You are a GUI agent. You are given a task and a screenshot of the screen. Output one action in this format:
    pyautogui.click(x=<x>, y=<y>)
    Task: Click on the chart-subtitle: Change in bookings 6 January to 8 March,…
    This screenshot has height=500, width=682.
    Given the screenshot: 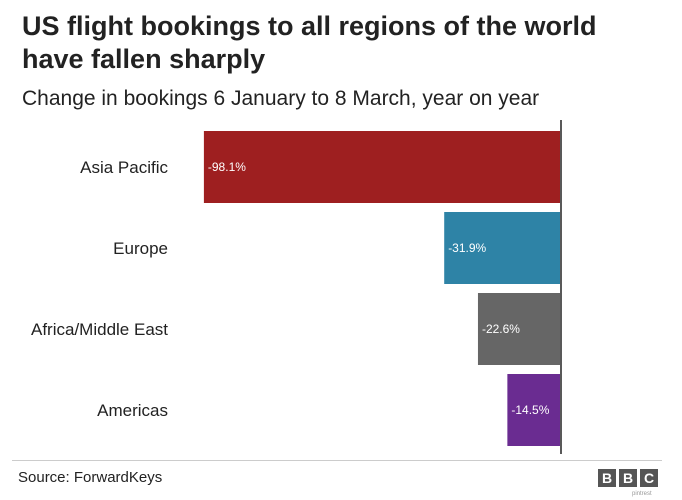 What is the action you would take?
    pyautogui.click(x=281, y=98)
    